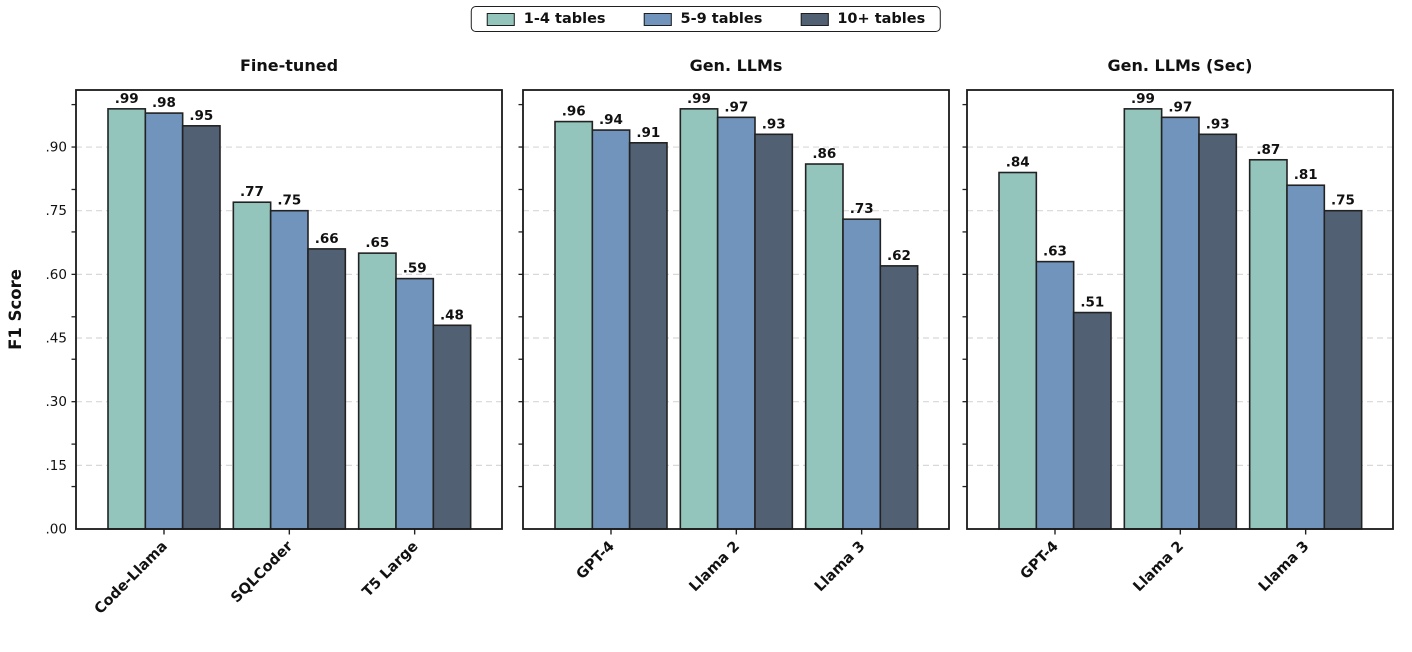 Image resolution: width=1412 pixels, height=652 pixels. Describe the element at coordinates (721, 19) in the screenshot. I see `legend-label: 5-9 tables` at that location.